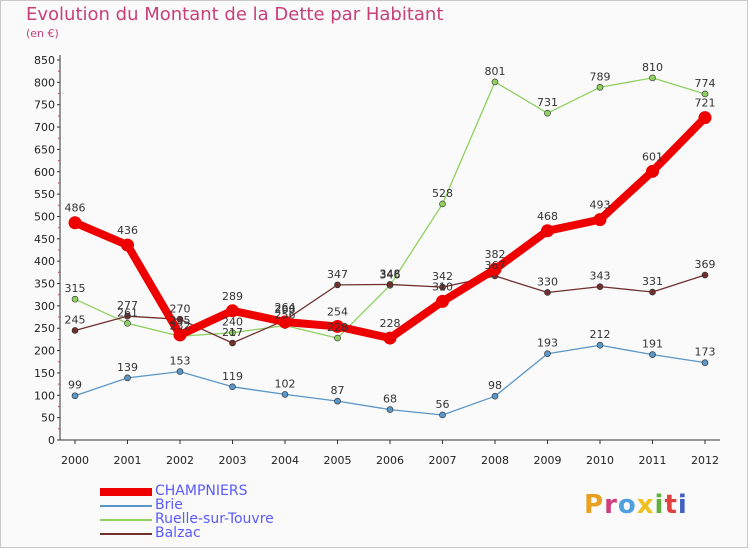 The width and height of the screenshot is (750, 550). What do you see at coordinates (75, 288) in the screenshot?
I see `data-label-ruelle-sur-touvre: 315` at bounding box center [75, 288].